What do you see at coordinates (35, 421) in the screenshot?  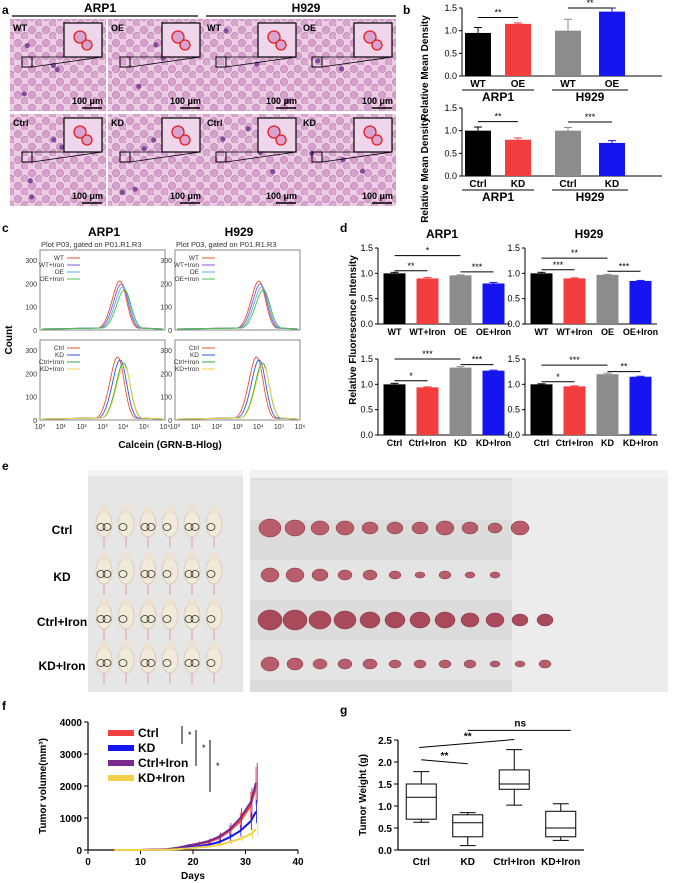 I see `histogram-y-tick: 0` at bounding box center [35, 421].